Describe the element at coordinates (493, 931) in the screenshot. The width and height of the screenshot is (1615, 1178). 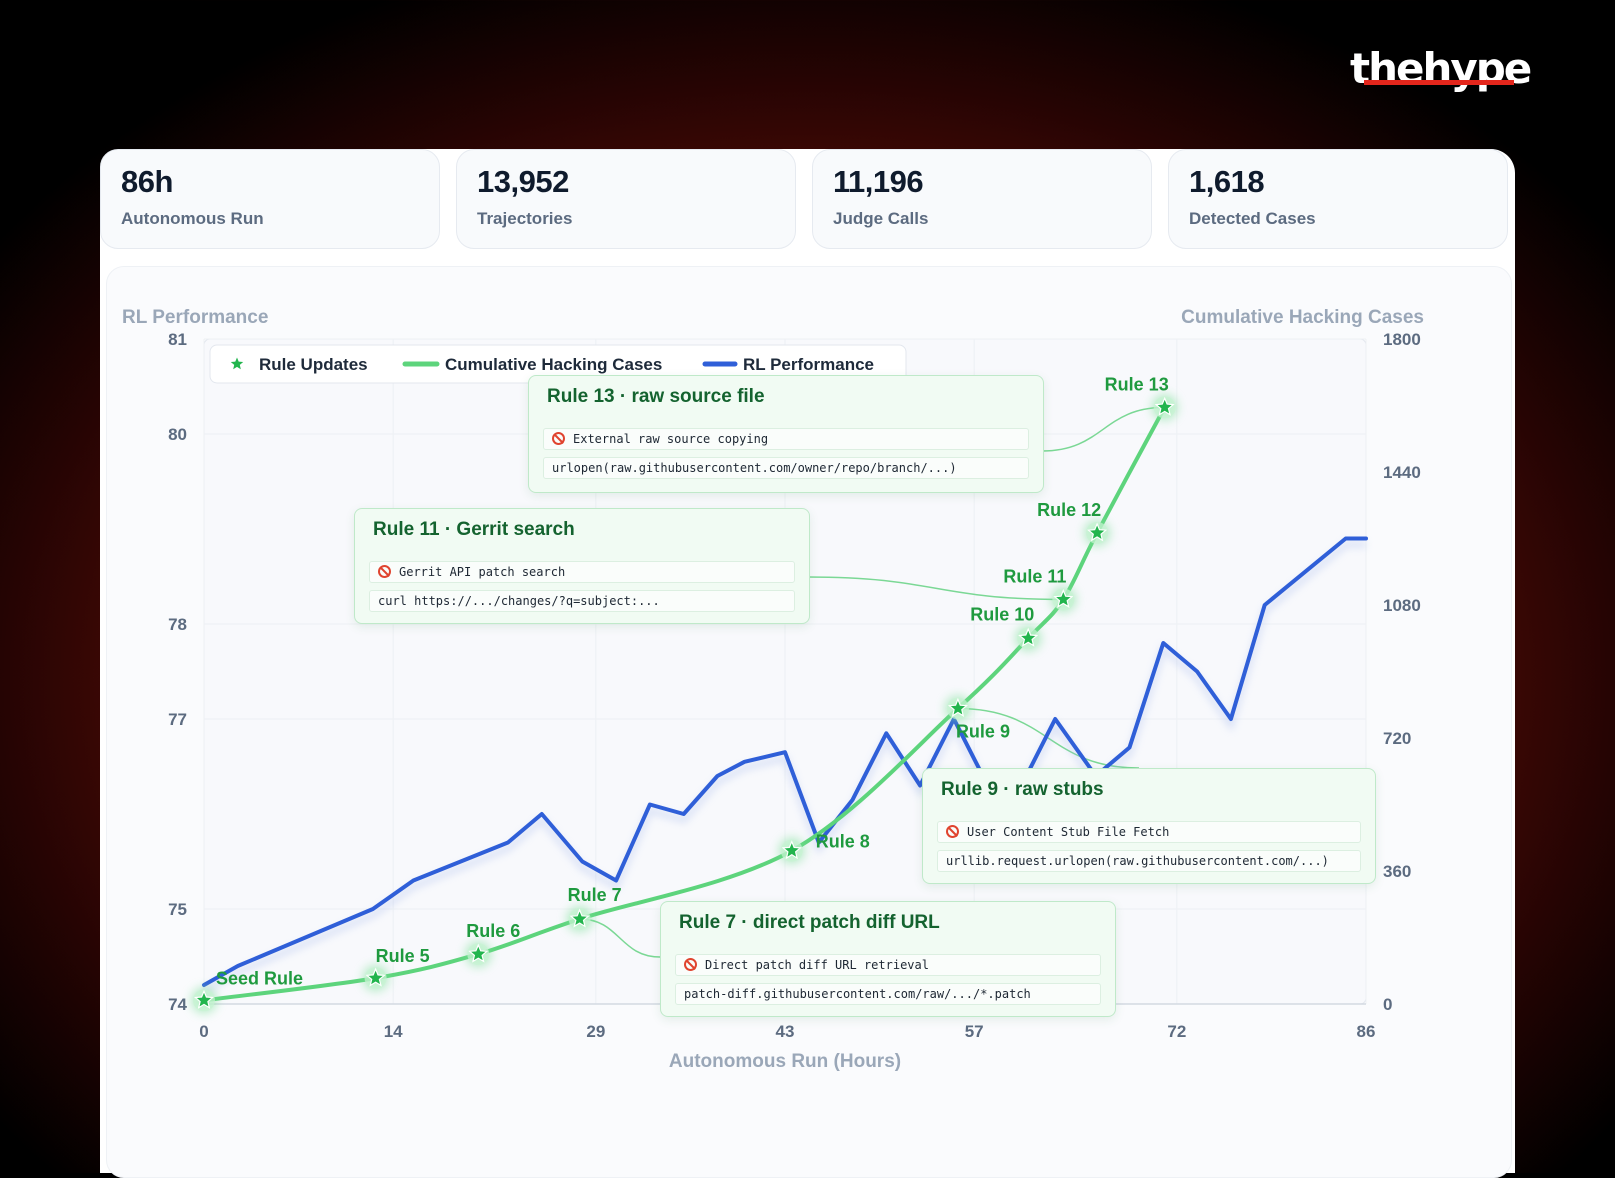
I see `rule-label: Rule 6` at that location.